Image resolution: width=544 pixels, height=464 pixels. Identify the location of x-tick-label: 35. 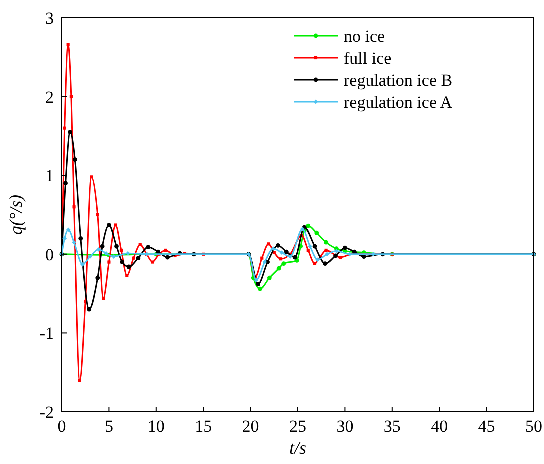
(392, 426).